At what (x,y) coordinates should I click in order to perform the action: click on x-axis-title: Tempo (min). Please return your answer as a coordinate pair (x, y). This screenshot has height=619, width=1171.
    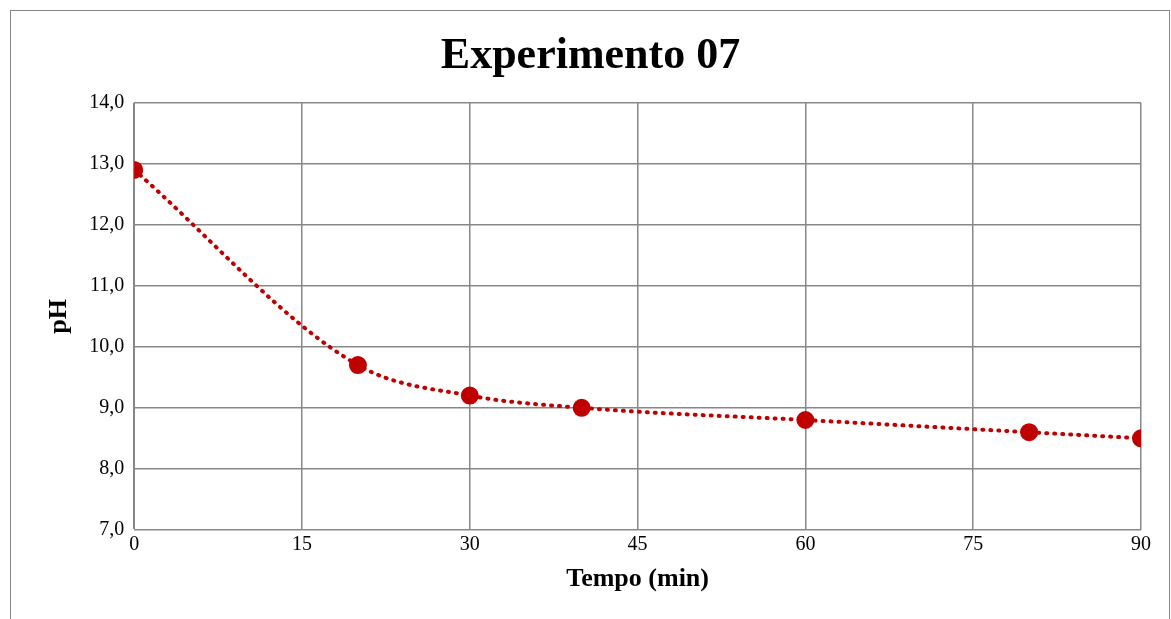
    Looking at the image, I should click on (637, 578).